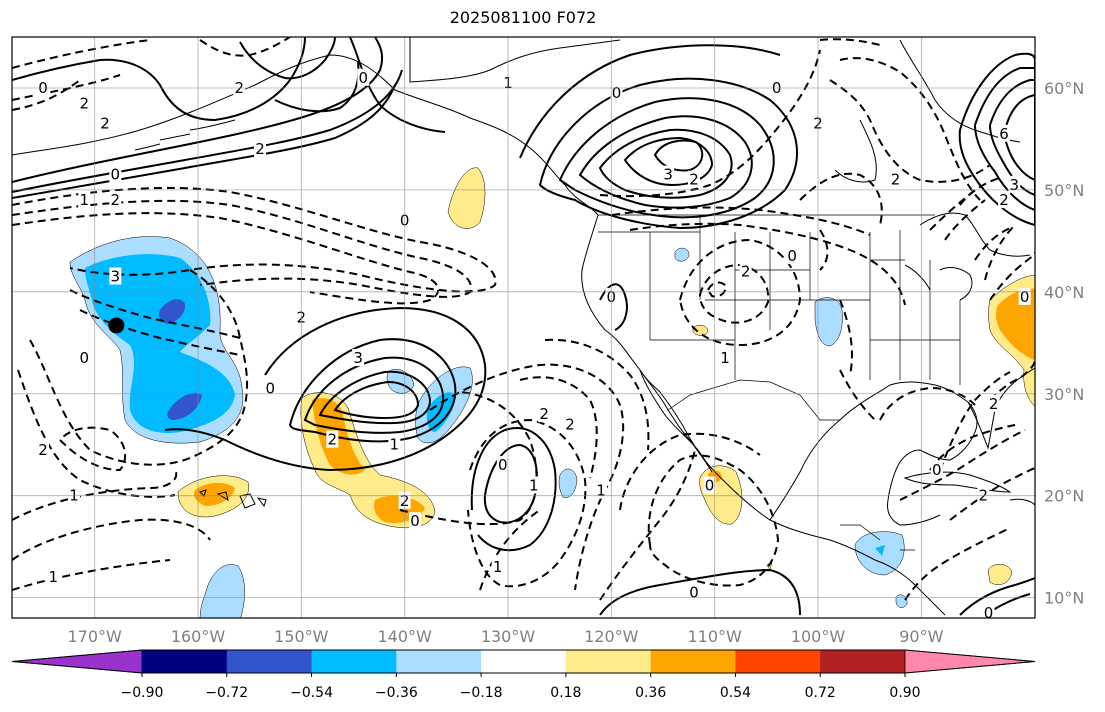 Image resolution: width=1105 pixels, height=712 pixels. Describe the element at coordinates (1015, 324) in the screenshot. I see `positive-anomaly-medium` at that location.